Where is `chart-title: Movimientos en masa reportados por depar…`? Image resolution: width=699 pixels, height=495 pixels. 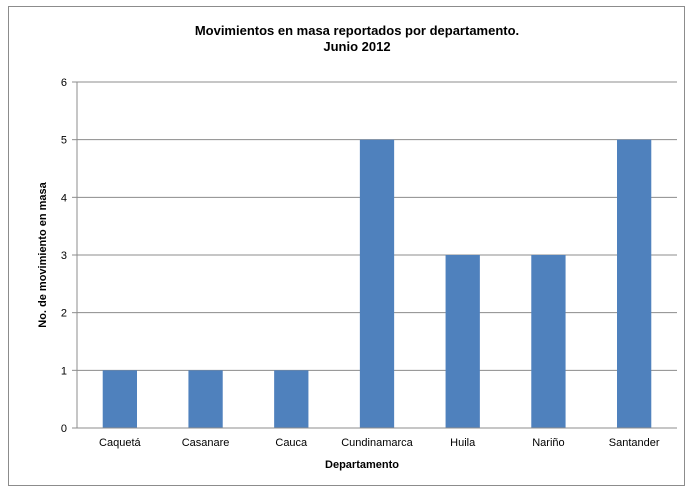
chart-title: Movimientos en masa reportados por depar… is located at coordinates (357, 30).